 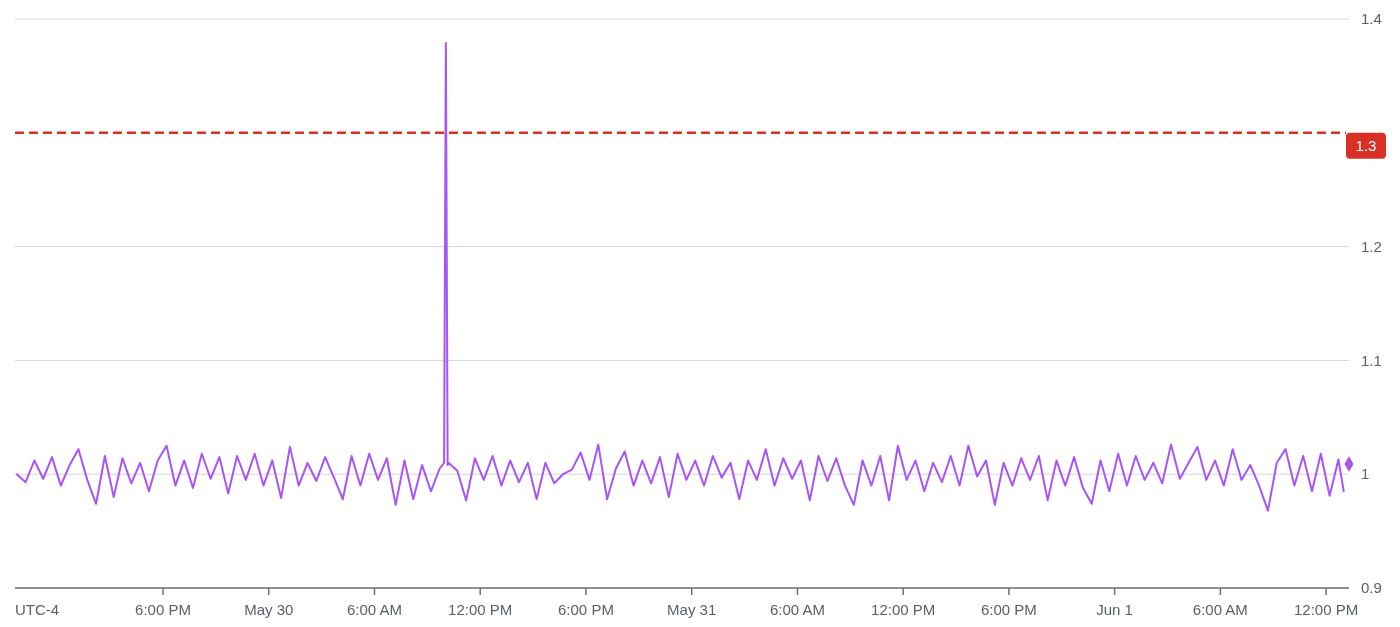 What do you see at coordinates (269, 609) in the screenshot?
I see `x-tick-label: May 30` at bounding box center [269, 609].